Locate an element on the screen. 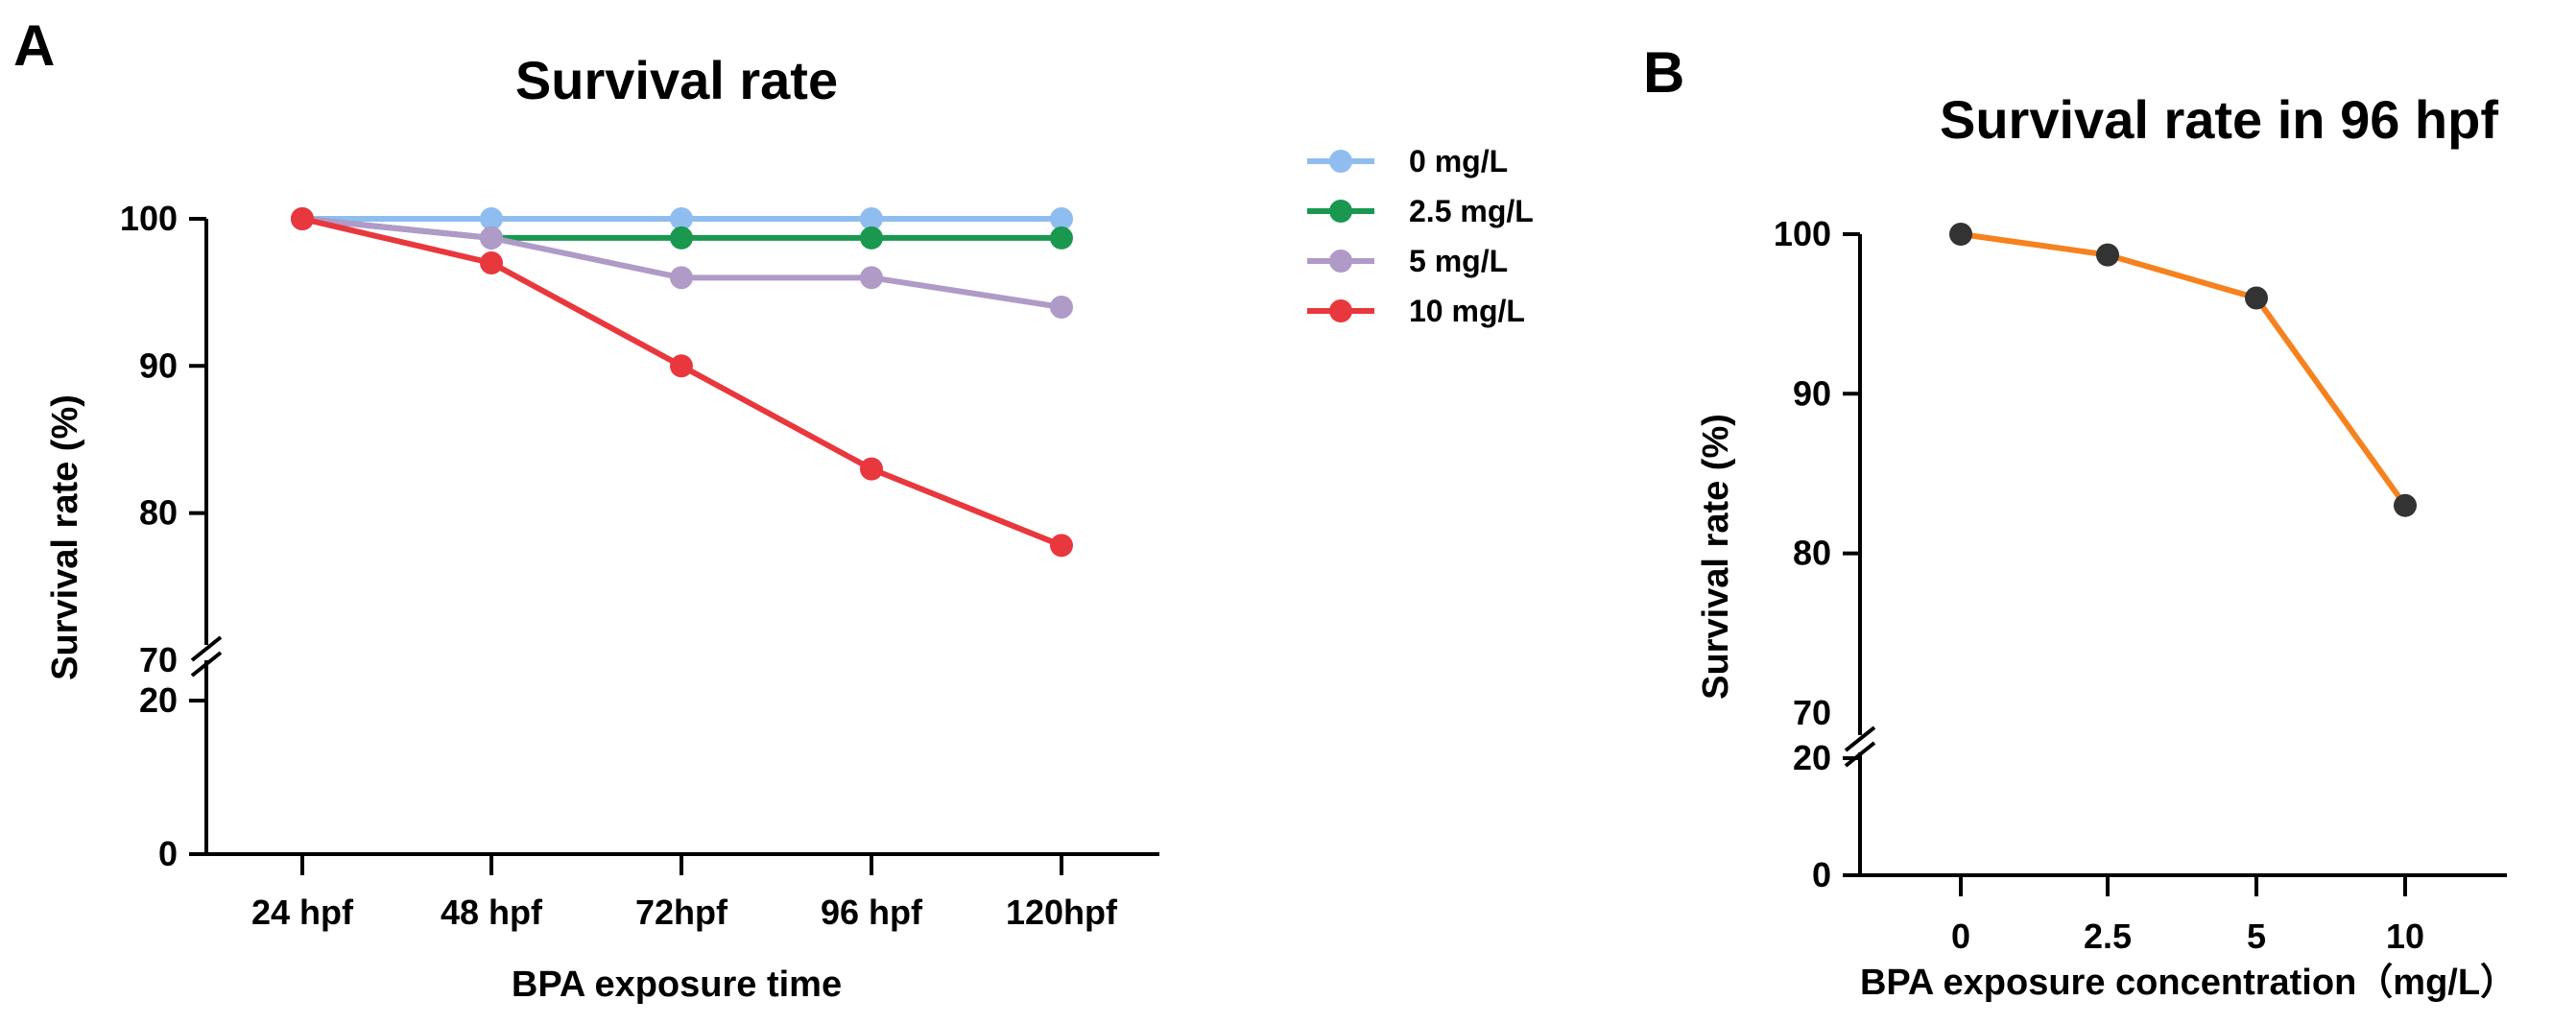 The width and height of the screenshot is (2576, 1024). panel-b-y-tick-label: 70 is located at coordinates (1812, 712).